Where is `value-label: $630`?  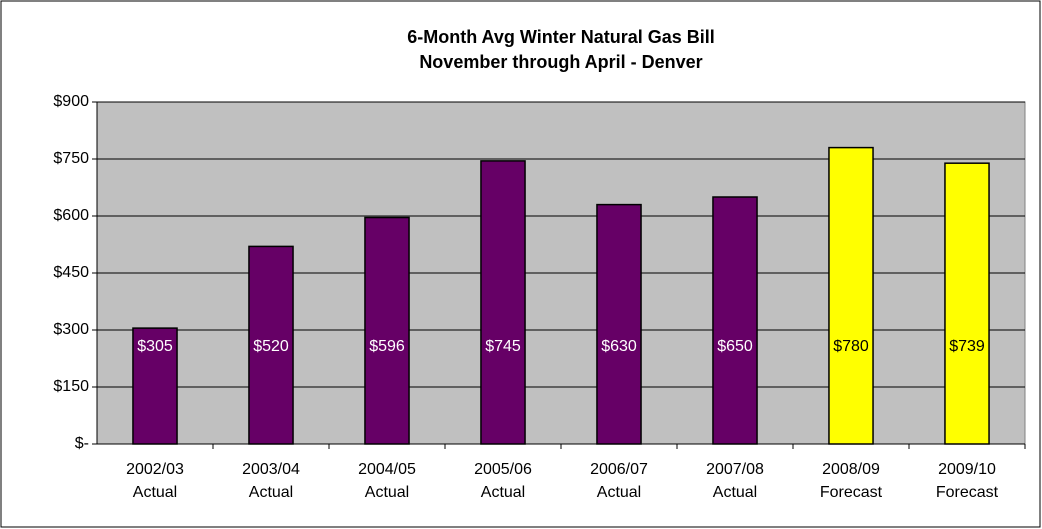
value-label: $630 is located at coordinates (619, 346).